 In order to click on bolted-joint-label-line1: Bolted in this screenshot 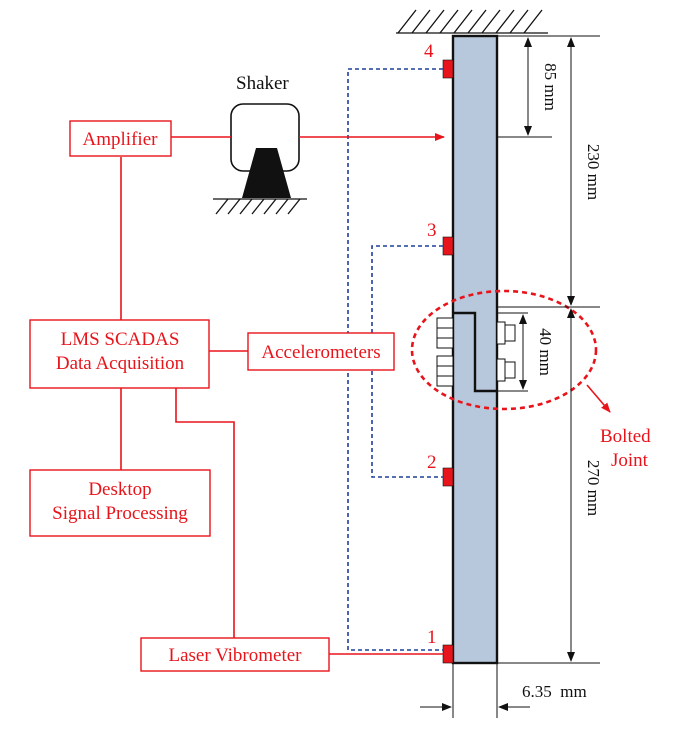, I will do `click(625, 436)`.